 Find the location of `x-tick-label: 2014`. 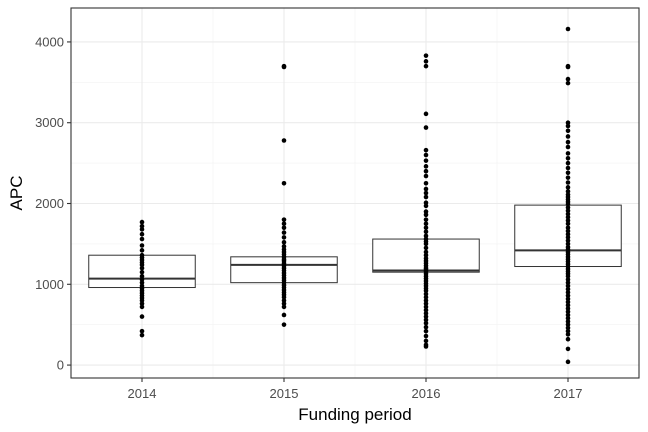

x-tick-label: 2014 is located at coordinates (142, 393).